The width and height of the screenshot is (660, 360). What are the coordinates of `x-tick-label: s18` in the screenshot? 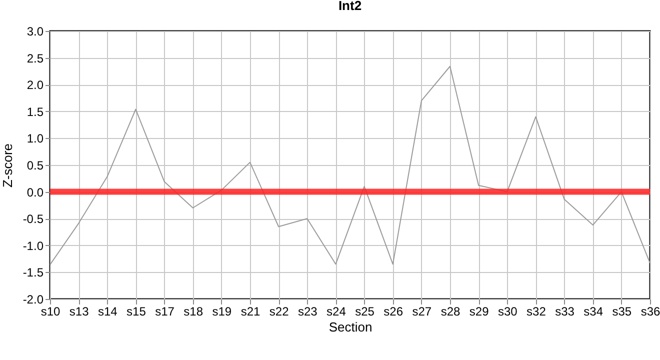 It's located at (194, 311).